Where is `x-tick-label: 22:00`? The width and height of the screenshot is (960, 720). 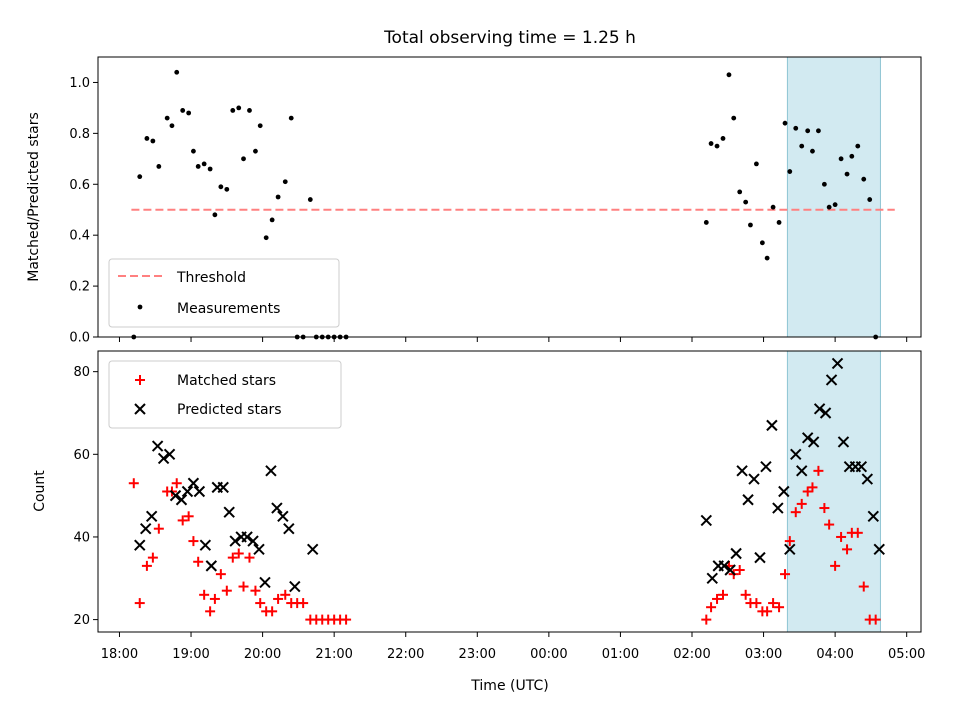 x-tick-label: 22:00 is located at coordinates (405, 654).